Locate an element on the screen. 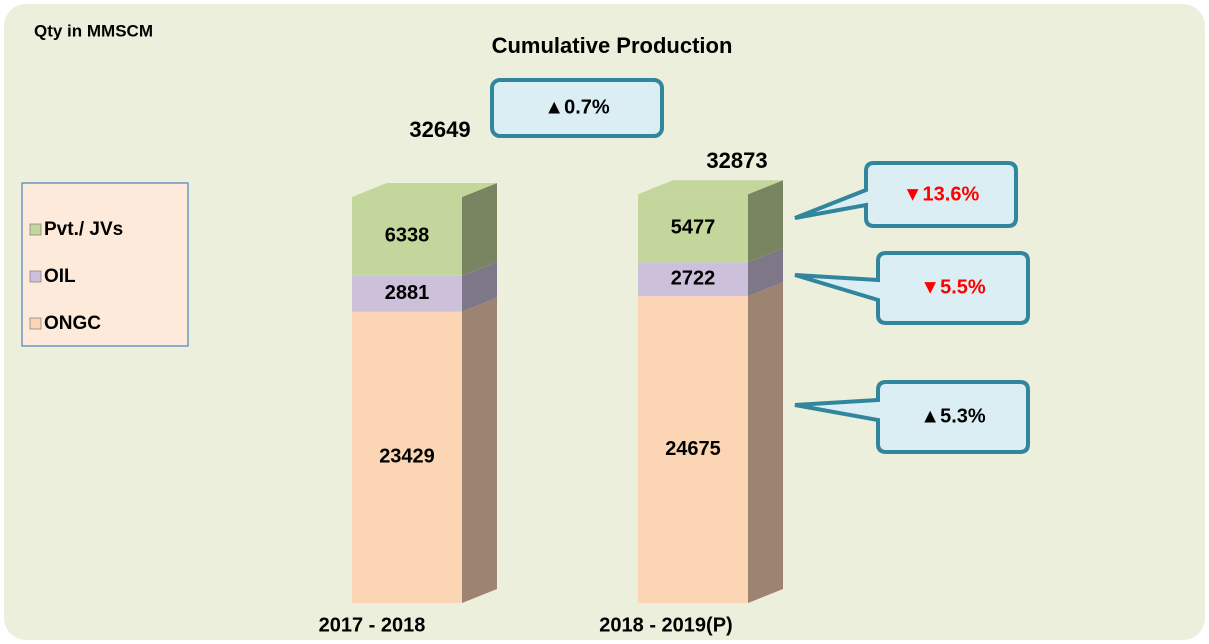 The image size is (1209, 644). annotation: ▼5.5% is located at coordinates (953, 287).